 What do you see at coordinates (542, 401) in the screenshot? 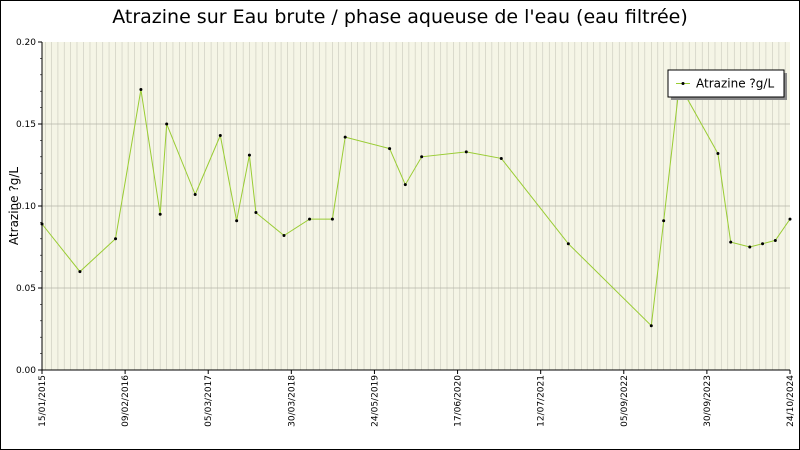
I see `x-tick-label: 12/07/2021` at bounding box center [542, 401].